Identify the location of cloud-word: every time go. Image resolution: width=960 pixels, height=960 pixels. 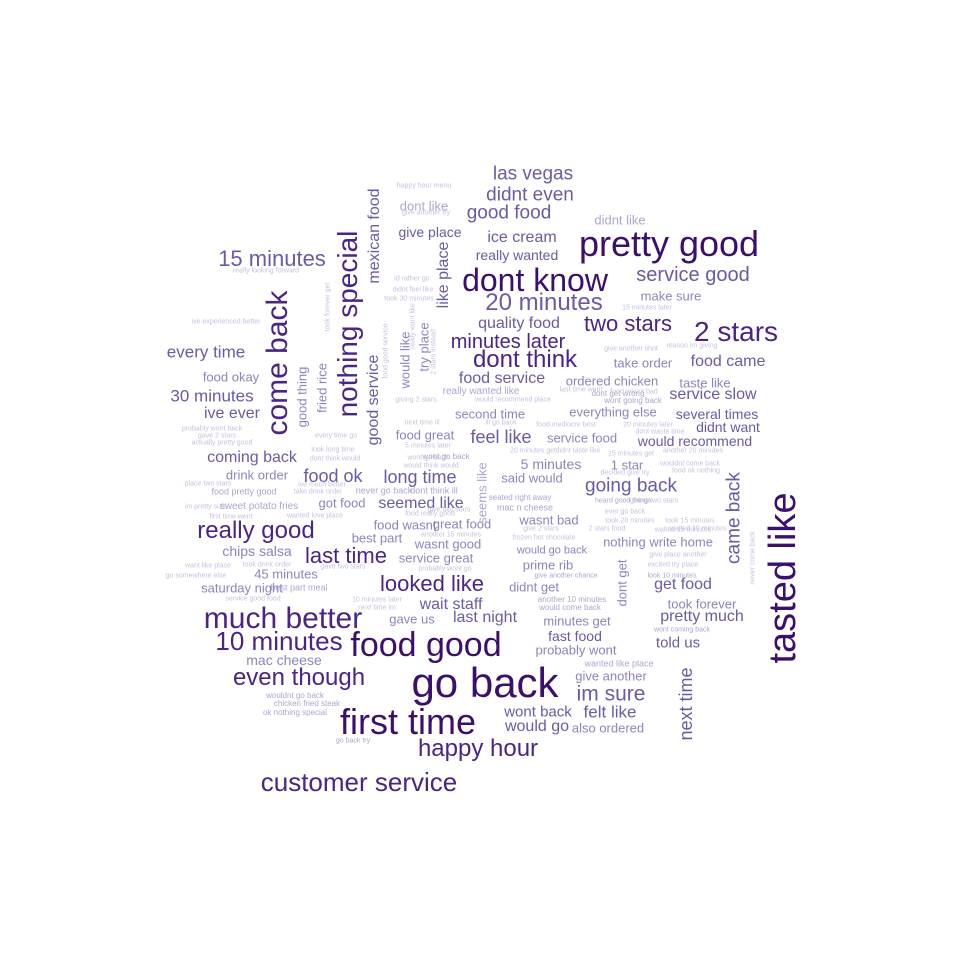
(336, 436).